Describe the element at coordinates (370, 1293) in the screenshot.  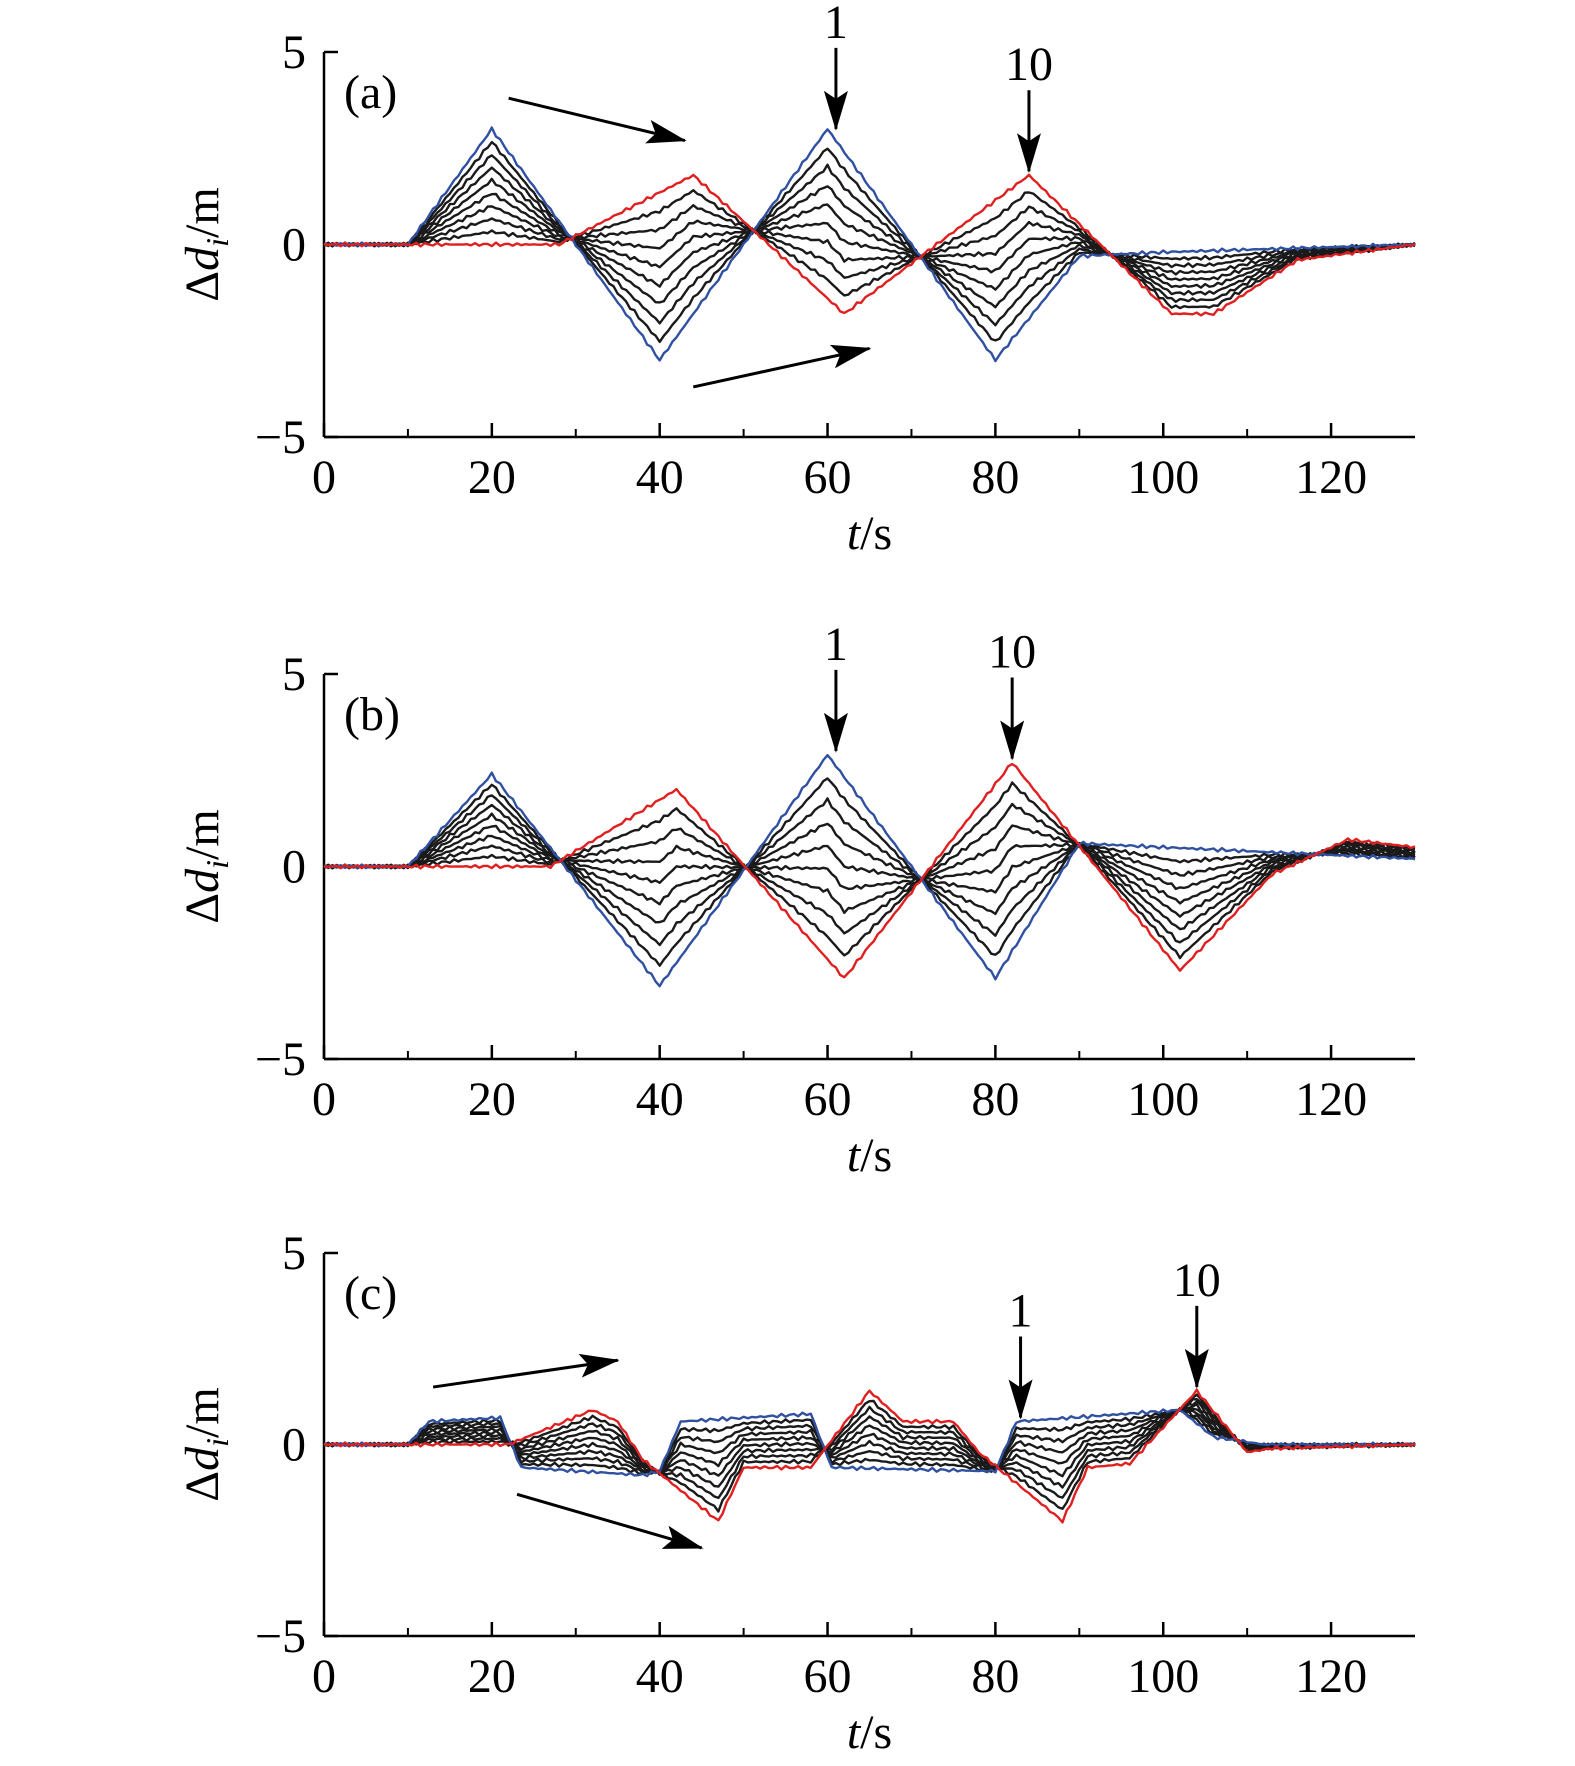
I see `panel-label: (c)` at that location.